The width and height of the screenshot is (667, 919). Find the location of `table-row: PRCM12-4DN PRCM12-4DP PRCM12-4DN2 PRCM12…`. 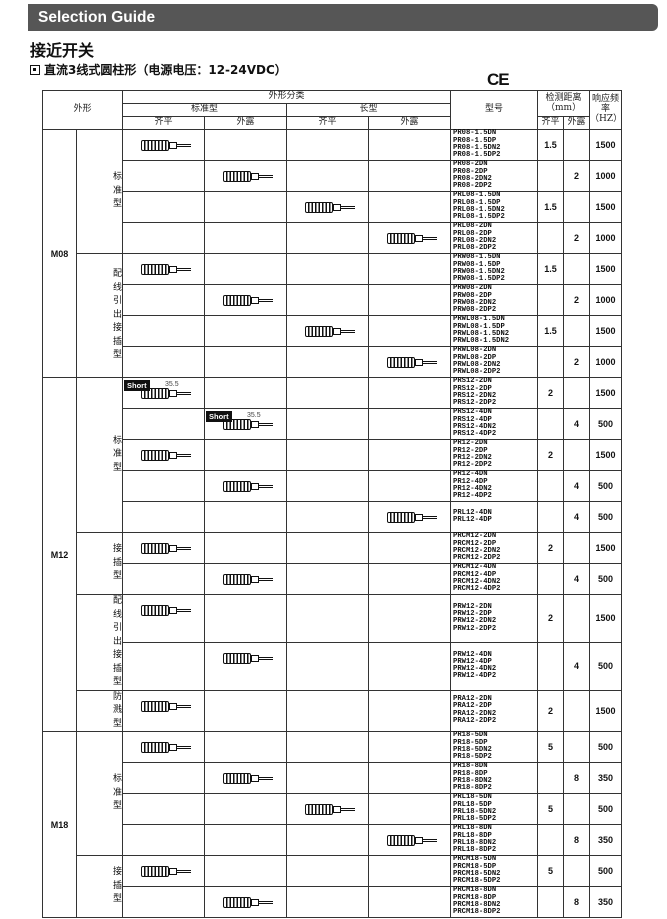

table-row: PRCM12-4DN PRCM12-4DP PRCM12-4DN2 PRCM12… is located at coordinates (333, 579).